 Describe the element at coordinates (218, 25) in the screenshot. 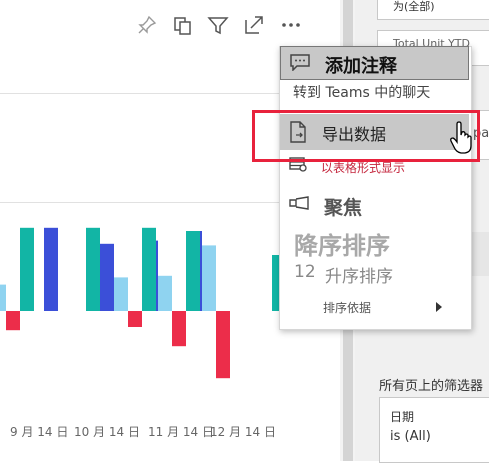

I see `filter-icon` at that location.